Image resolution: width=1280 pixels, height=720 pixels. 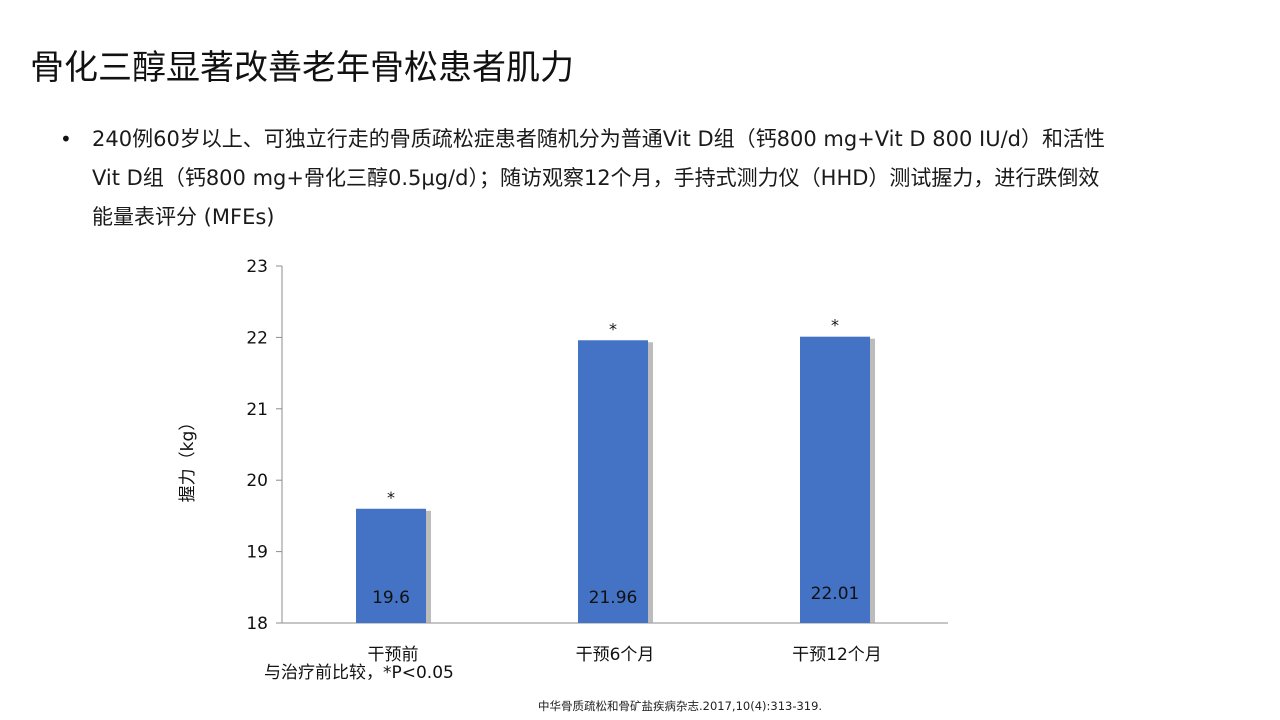 What do you see at coordinates (257, 481) in the screenshot?
I see `y-tick-label: 20` at bounding box center [257, 481].